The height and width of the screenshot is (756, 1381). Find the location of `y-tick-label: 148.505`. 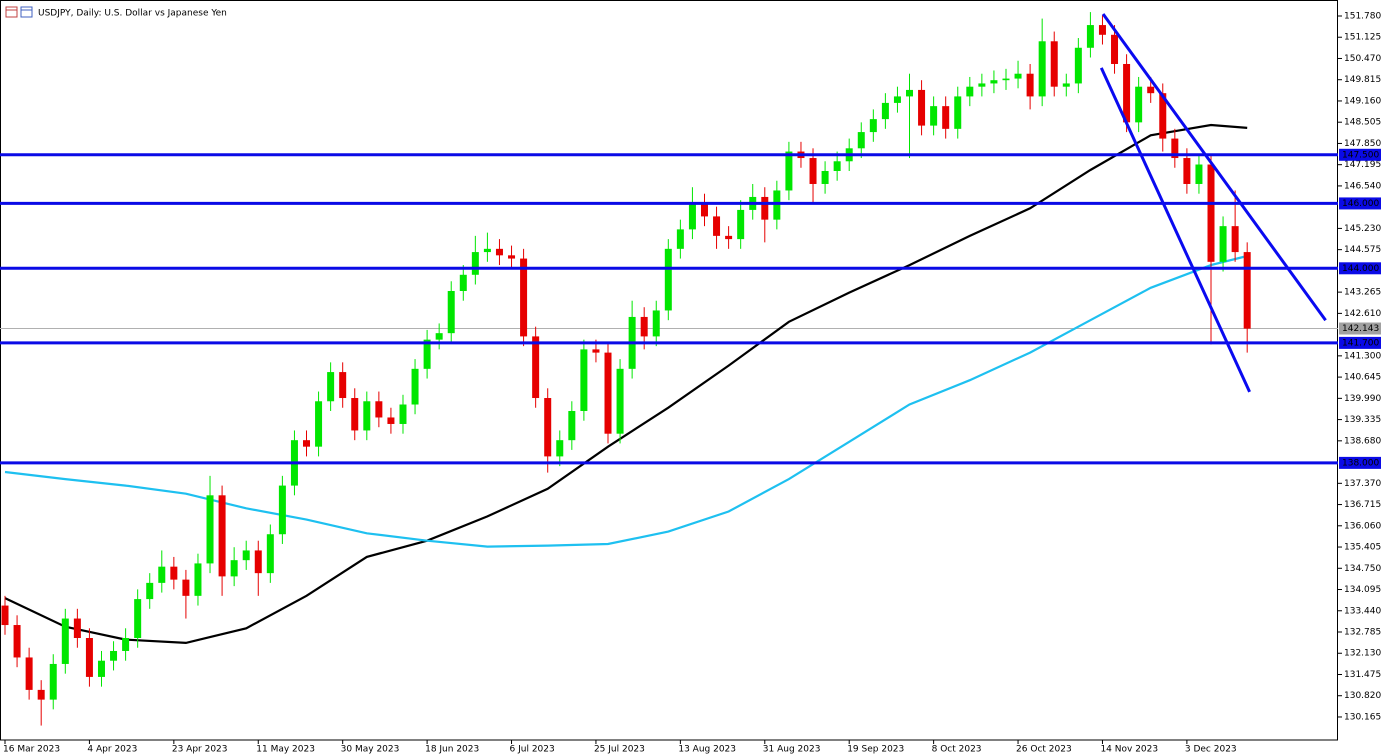

y-tick-label: 148.505 is located at coordinates (1362, 123).